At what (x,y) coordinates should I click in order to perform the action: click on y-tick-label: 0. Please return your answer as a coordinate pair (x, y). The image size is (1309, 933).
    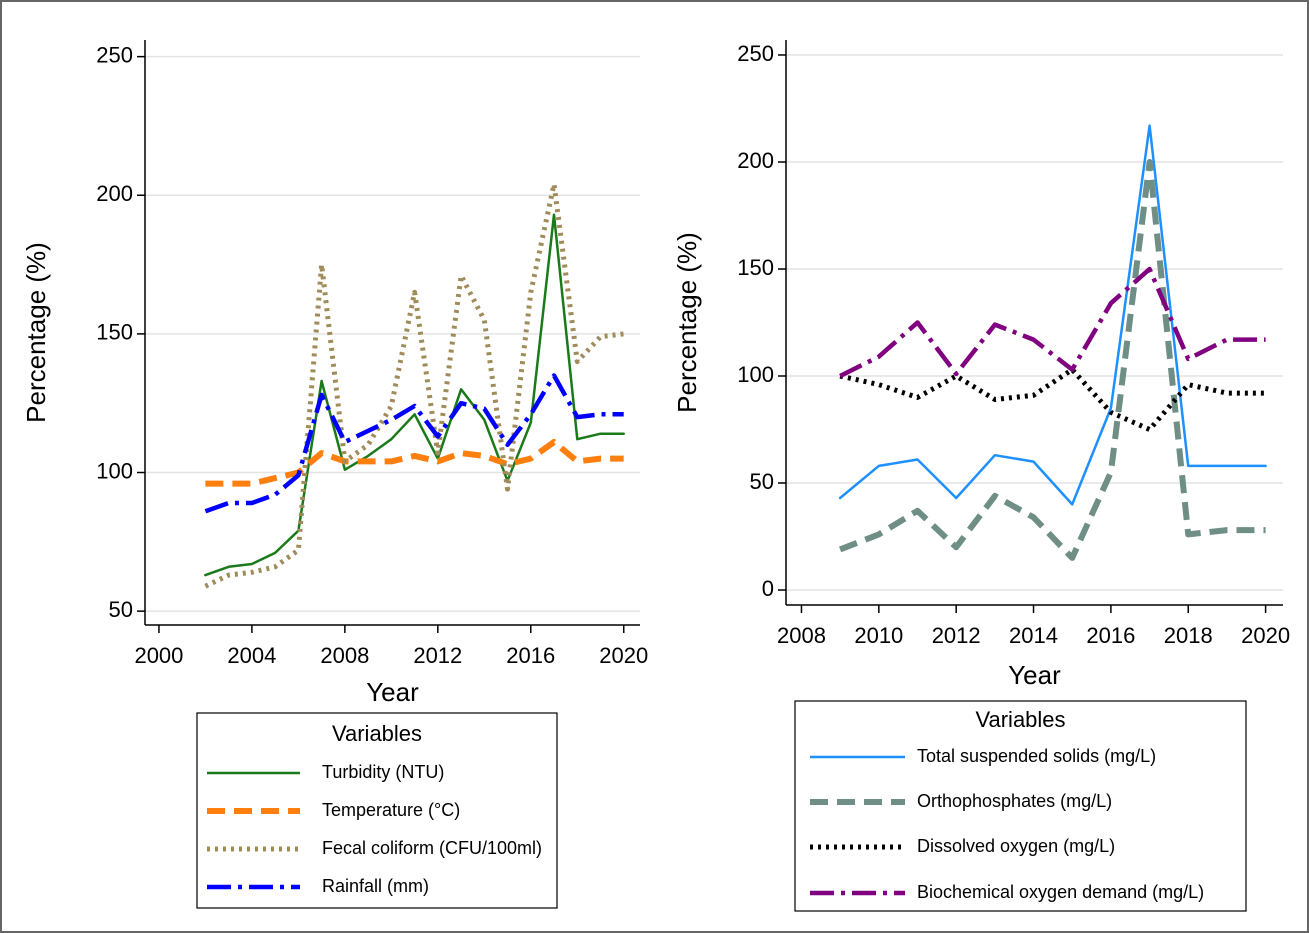
    Looking at the image, I should click on (768, 588).